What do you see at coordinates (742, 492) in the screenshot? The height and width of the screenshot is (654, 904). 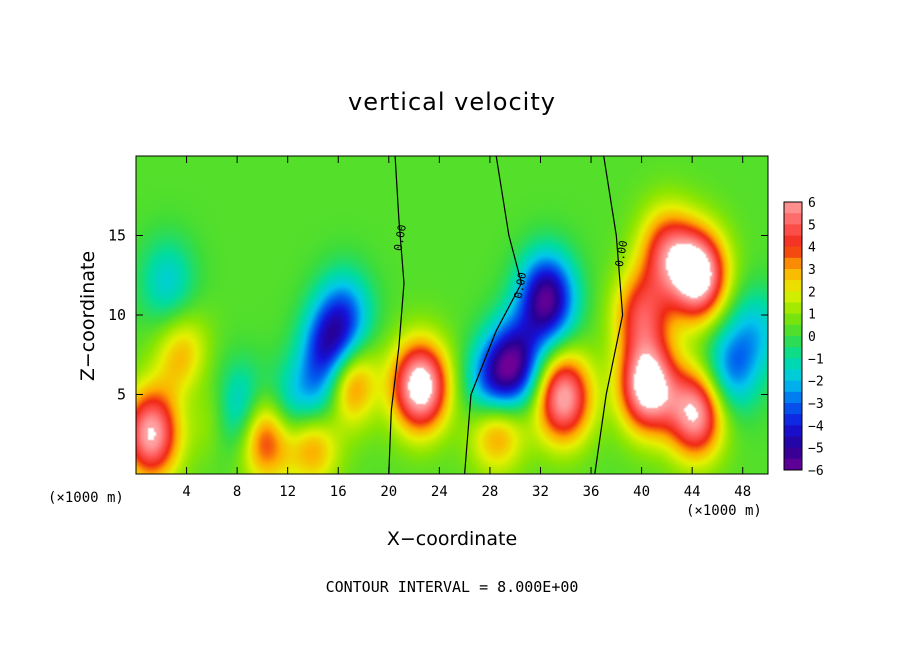 I see `x-tick-label: 48` at bounding box center [742, 492].